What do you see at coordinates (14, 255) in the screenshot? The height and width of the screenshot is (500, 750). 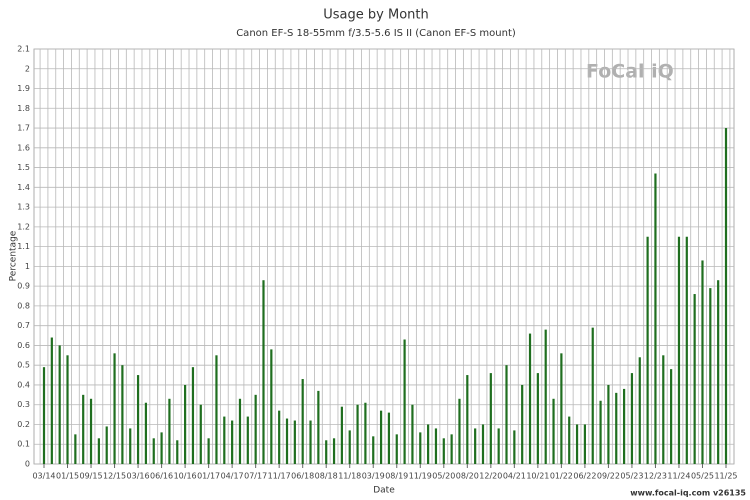 I see `y-axis-label: Percentage` at bounding box center [14, 255].